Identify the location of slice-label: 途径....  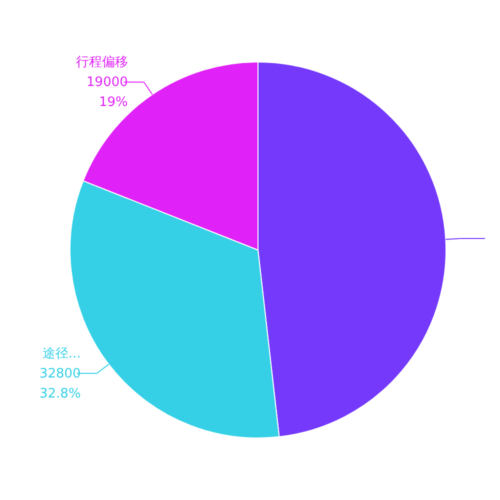
(61, 354).